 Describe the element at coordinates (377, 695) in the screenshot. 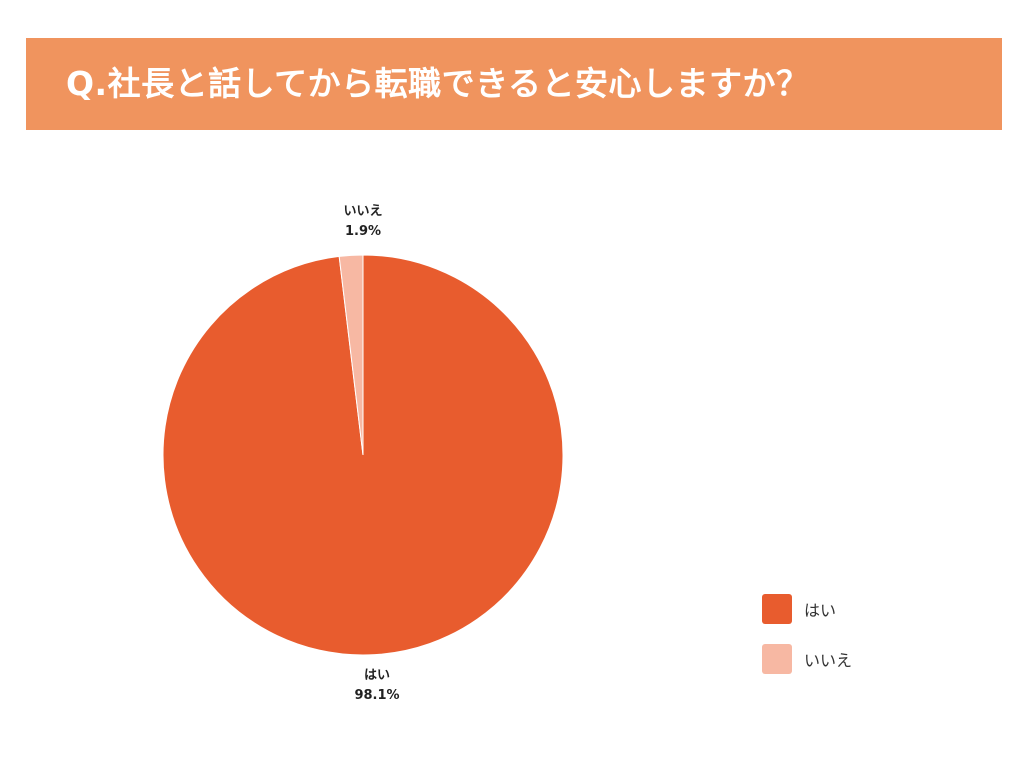

I see `slice-label-yes-value: 98.1%` at that location.